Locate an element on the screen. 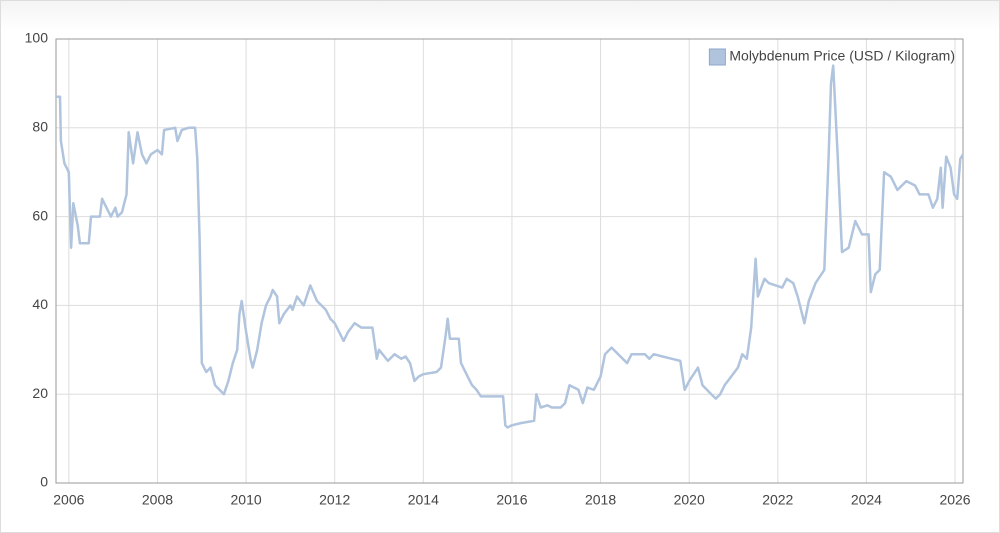 This screenshot has width=1000, height=533. x-tick-label: 2018 is located at coordinates (600, 500).